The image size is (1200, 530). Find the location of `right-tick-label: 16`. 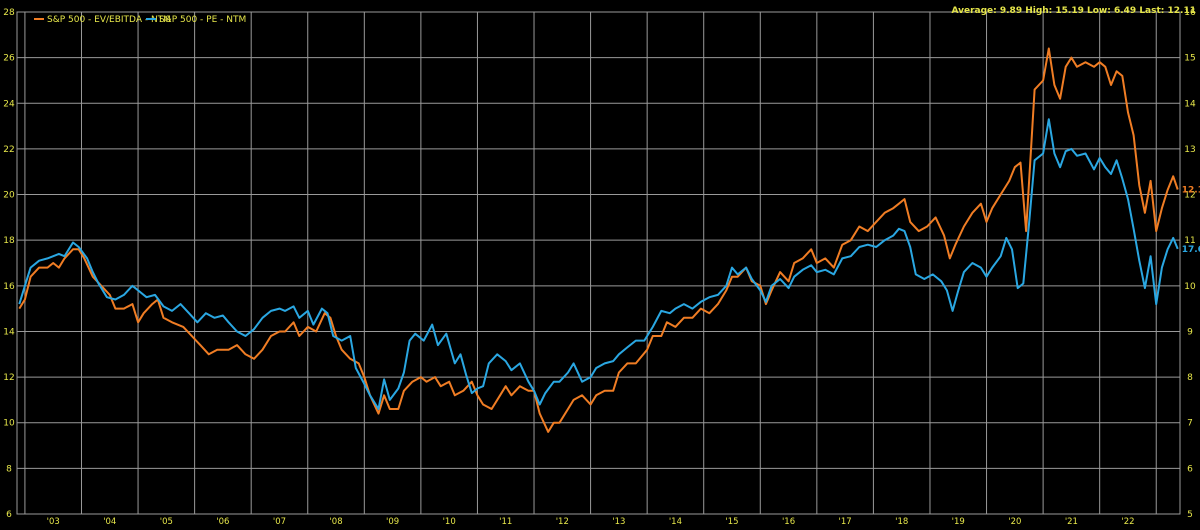

right-tick-label: 16 is located at coordinates (1190, 13).